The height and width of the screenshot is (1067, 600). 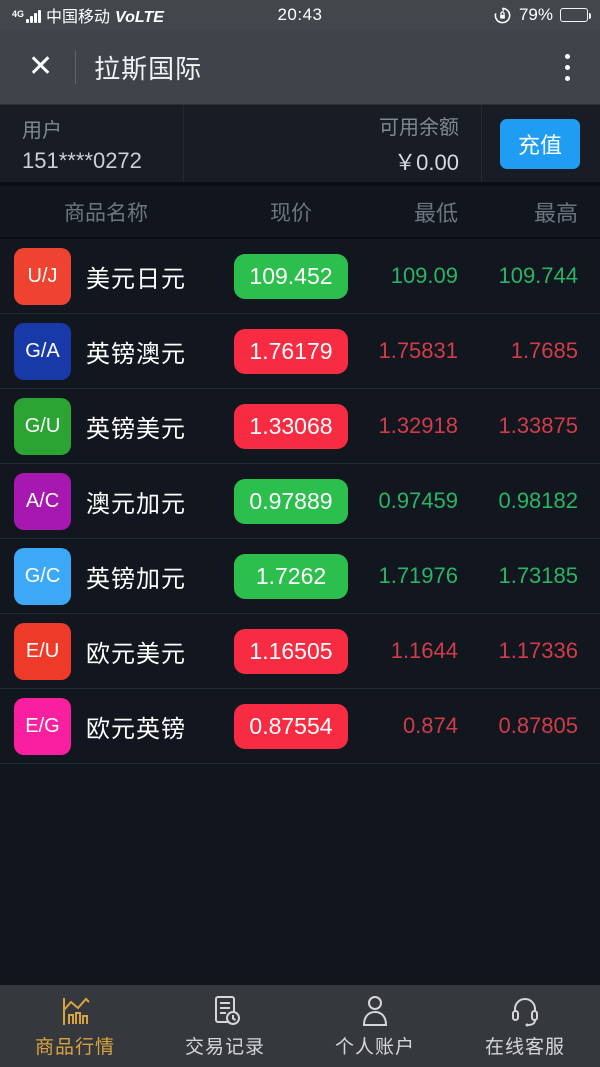 I want to click on user-id: 151****0272, so click(x=82, y=160).